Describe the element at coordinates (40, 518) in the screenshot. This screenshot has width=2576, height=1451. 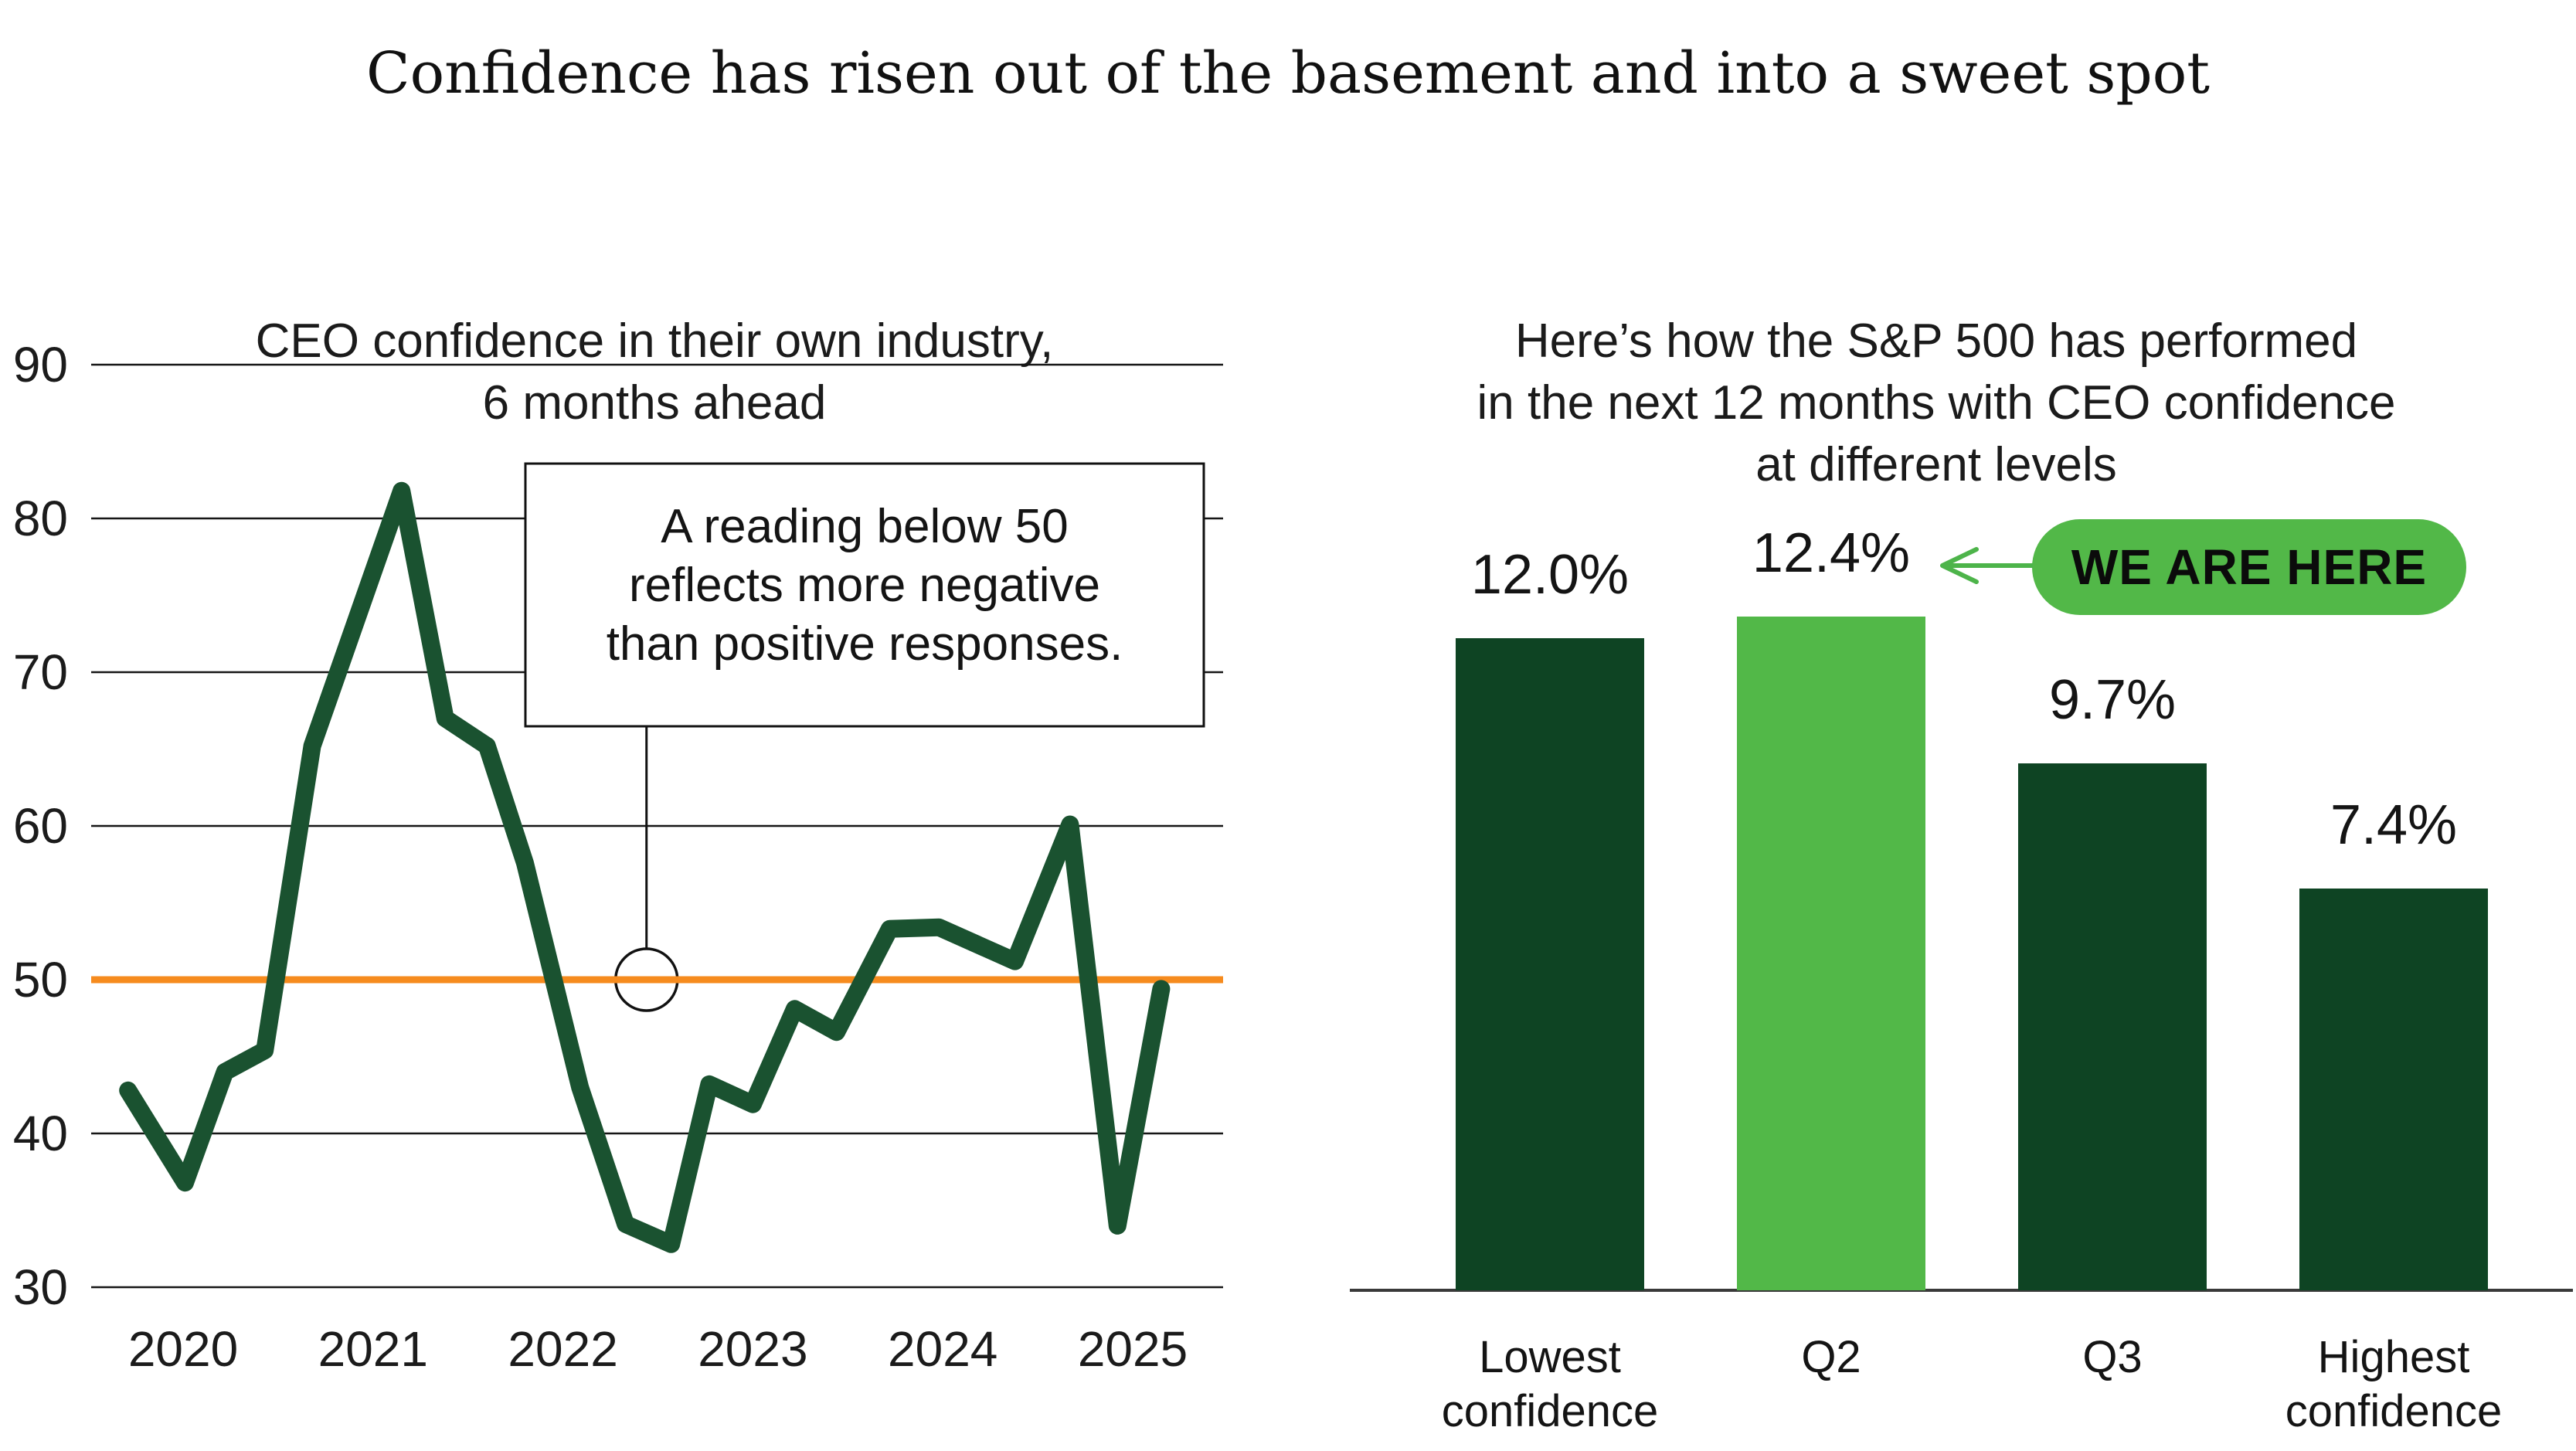
I see `y-tick-label-80: 80` at that location.